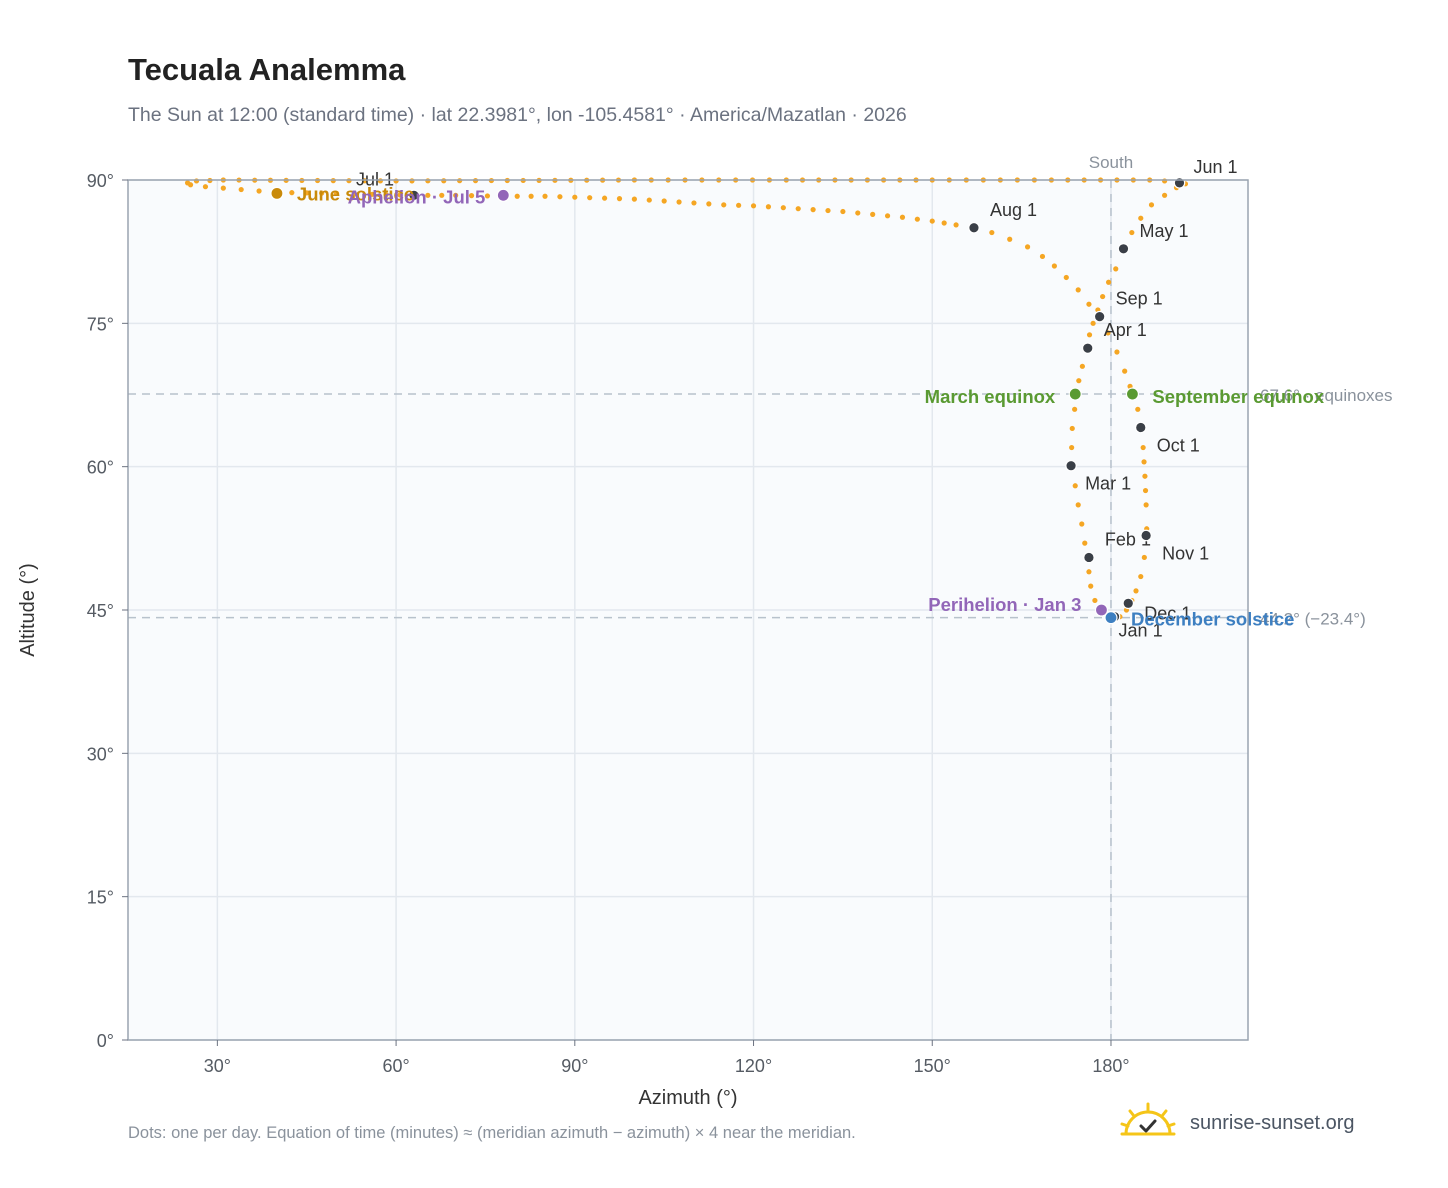 The width and height of the screenshot is (1448, 1188). What do you see at coordinates (1148, 1119) in the screenshot?
I see `sun-logo-icon` at bounding box center [1148, 1119].